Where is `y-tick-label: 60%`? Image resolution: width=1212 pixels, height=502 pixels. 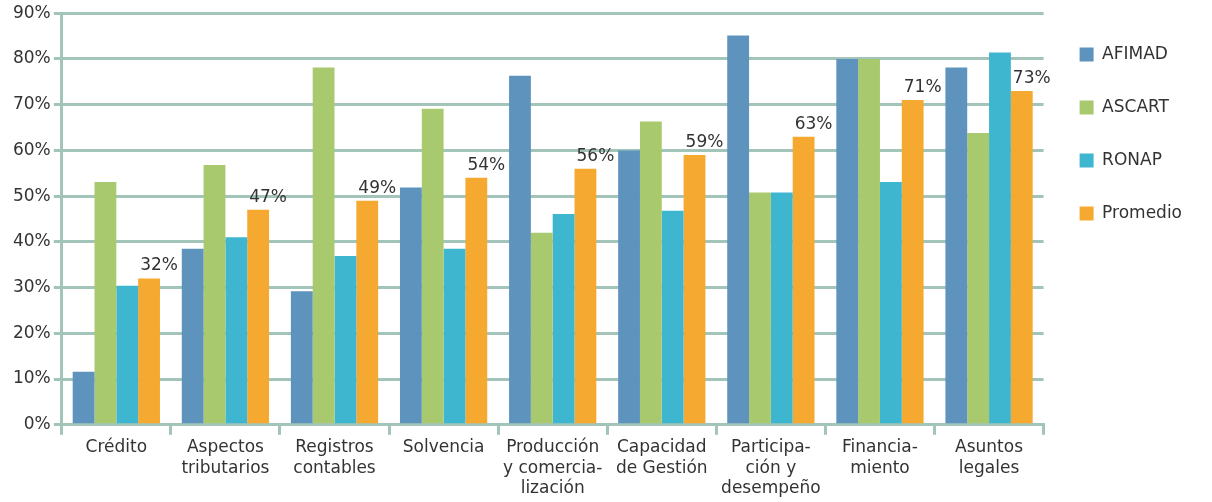 y-tick-label: 60% is located at coordinates (31, 148).